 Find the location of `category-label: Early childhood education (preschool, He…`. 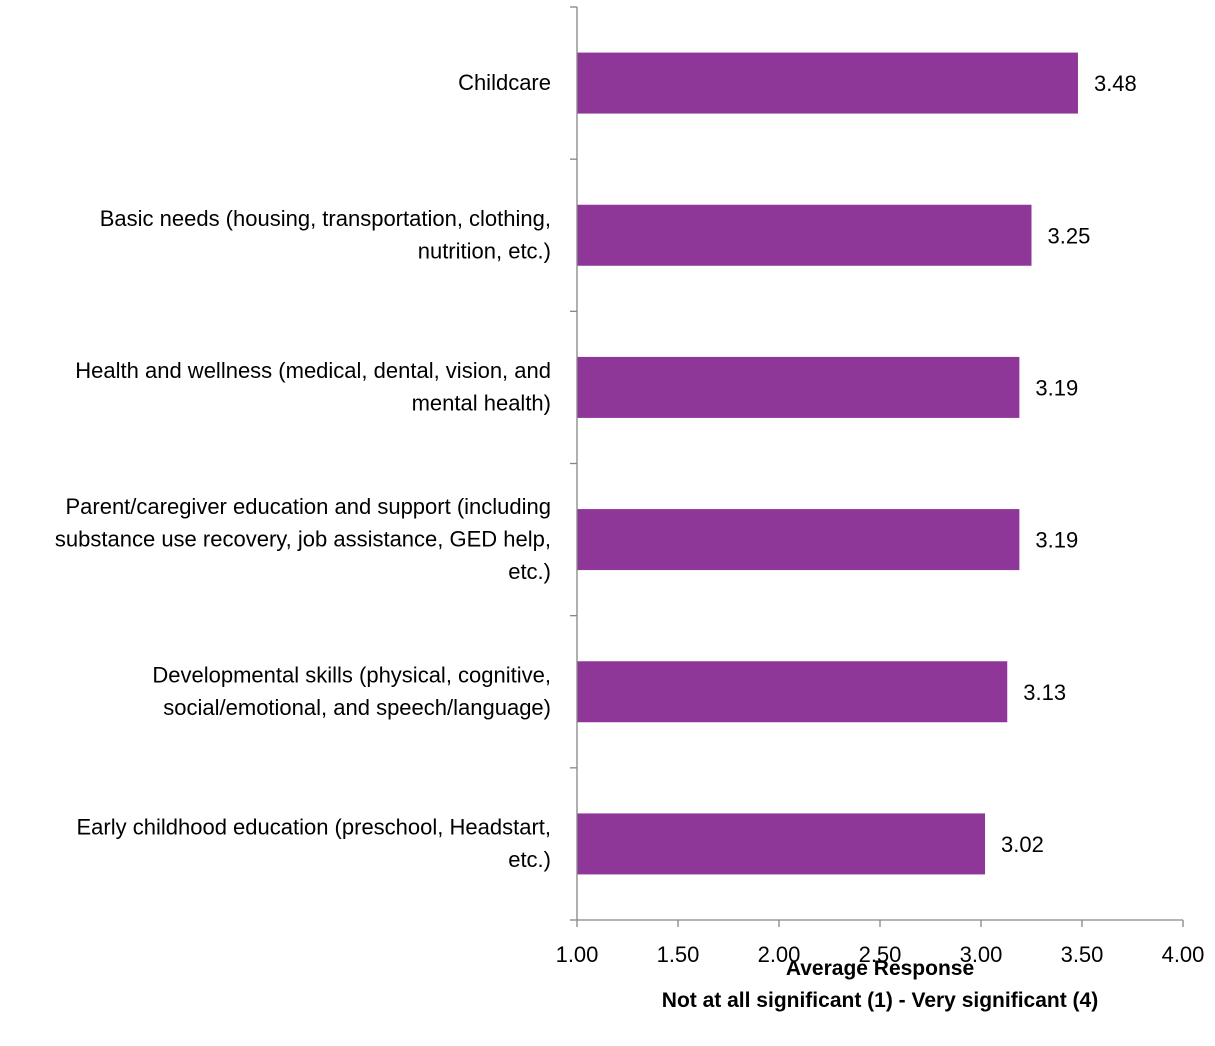

category-label: Early childhood education (preschool, He… is located at coordinates (314, 827).